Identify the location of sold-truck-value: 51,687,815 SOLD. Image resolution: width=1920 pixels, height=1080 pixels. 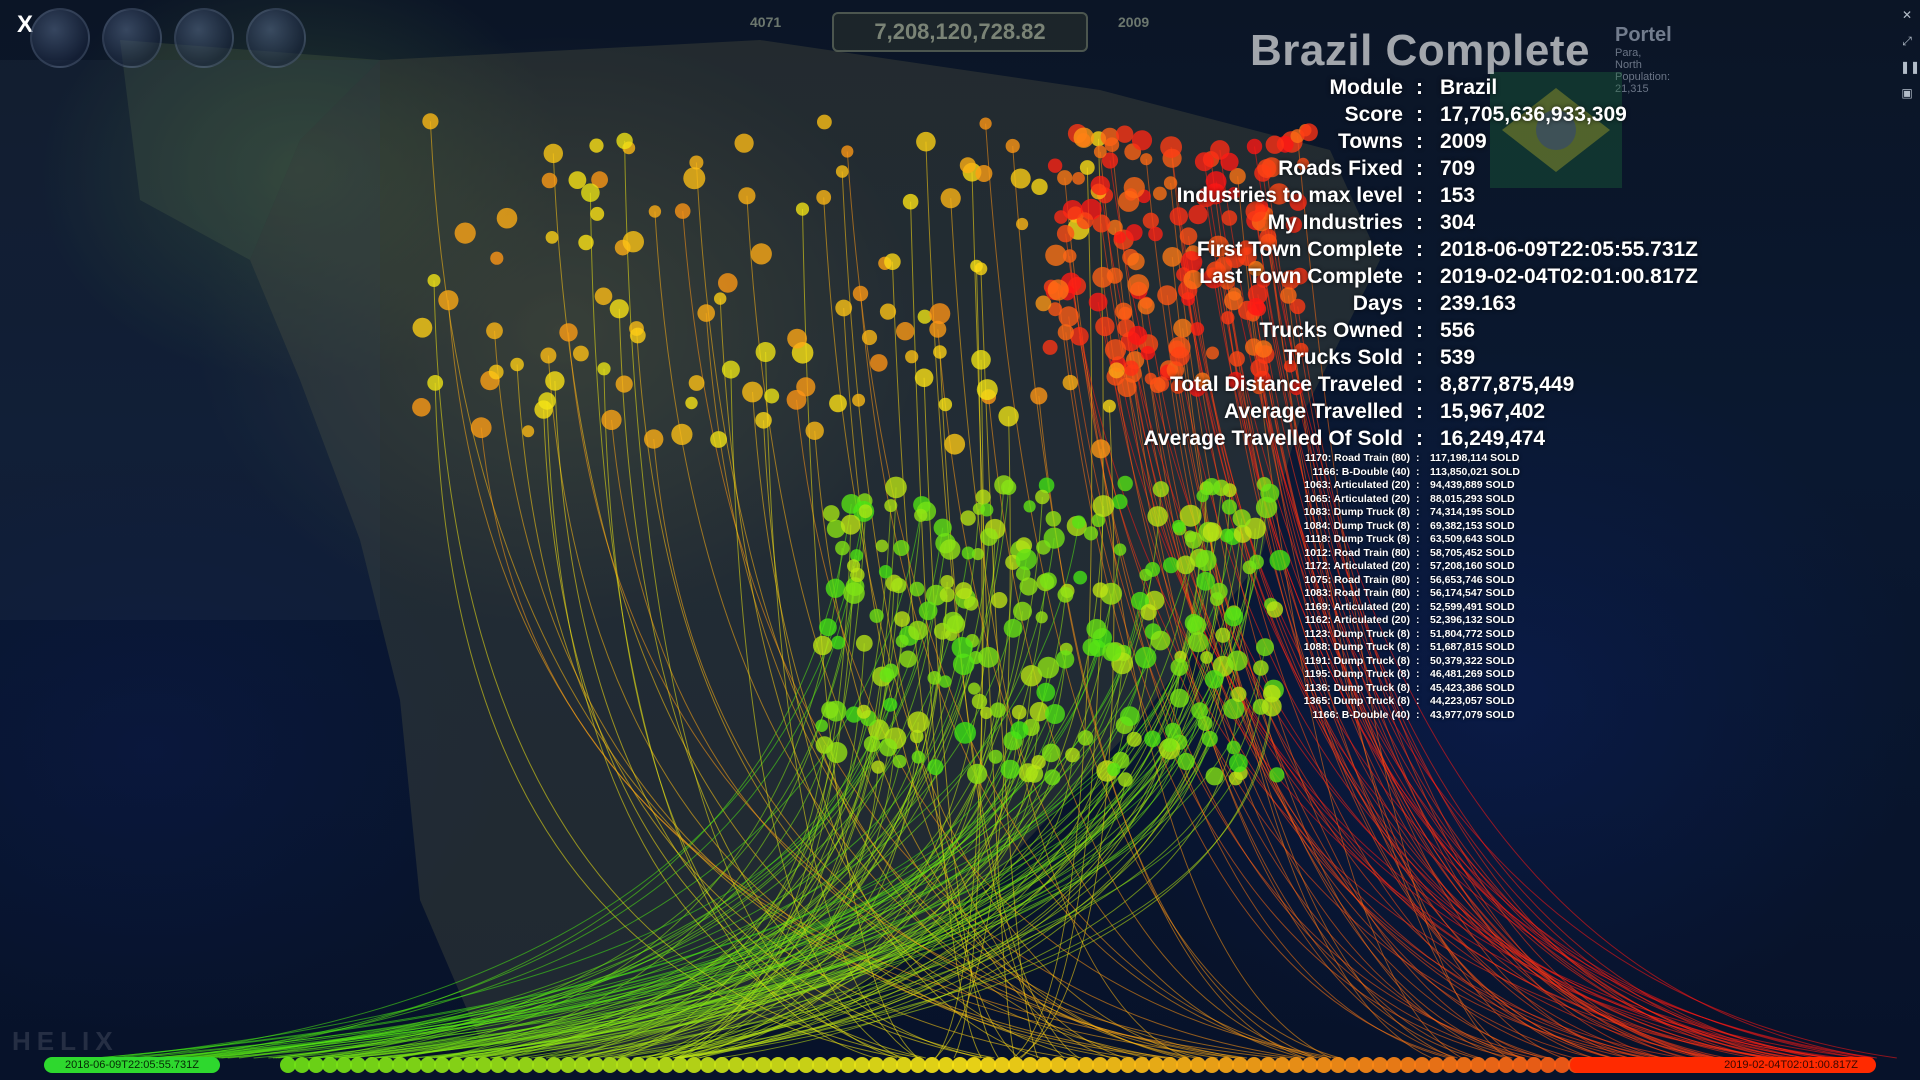
(1472, 647).